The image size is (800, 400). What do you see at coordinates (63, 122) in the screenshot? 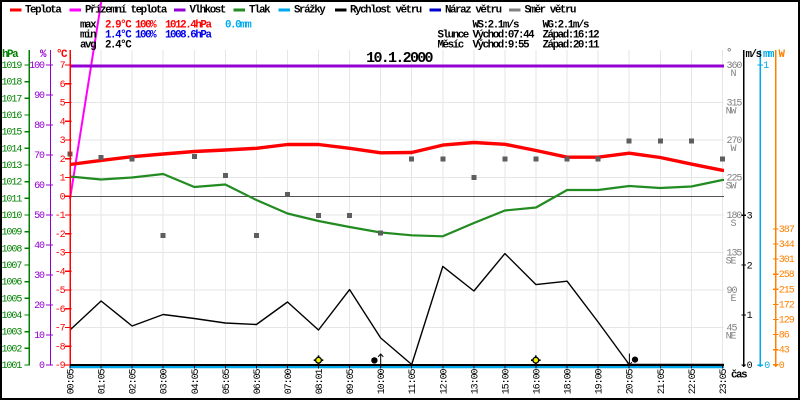
I see `svg-text: 4` at bounding box center [63, 122].